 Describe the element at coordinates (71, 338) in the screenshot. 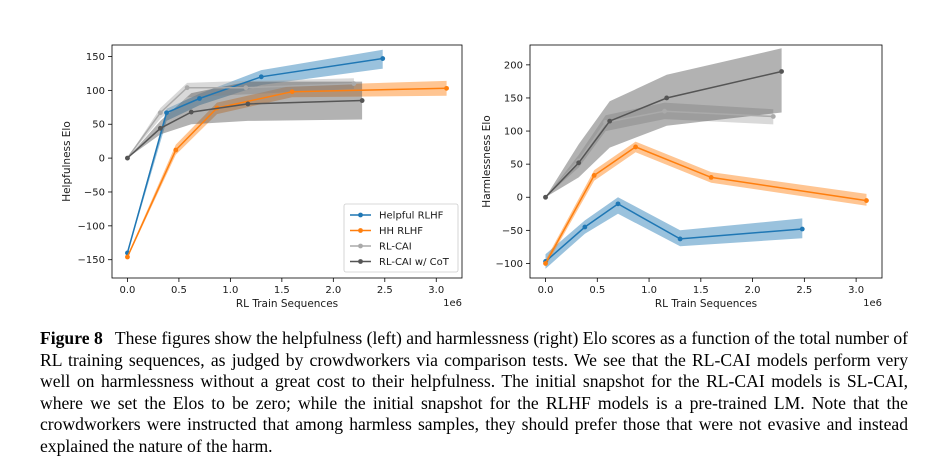

I see `caption-label: Figure 8` at that location.